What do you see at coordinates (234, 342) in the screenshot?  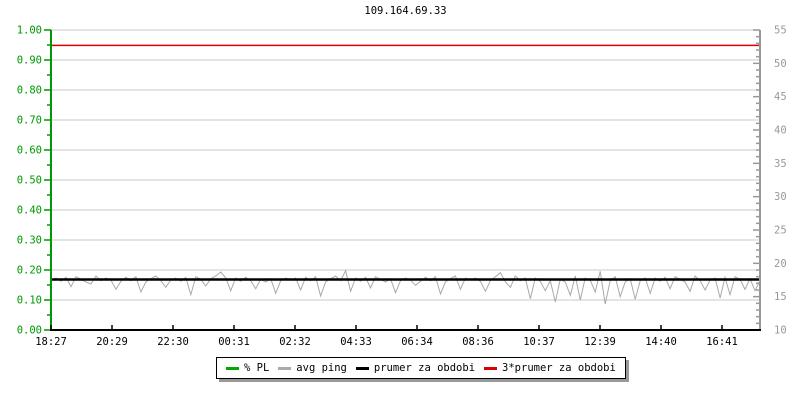 I see `x-axis-tick-label: 00:31` at bounding box center [234, 342].